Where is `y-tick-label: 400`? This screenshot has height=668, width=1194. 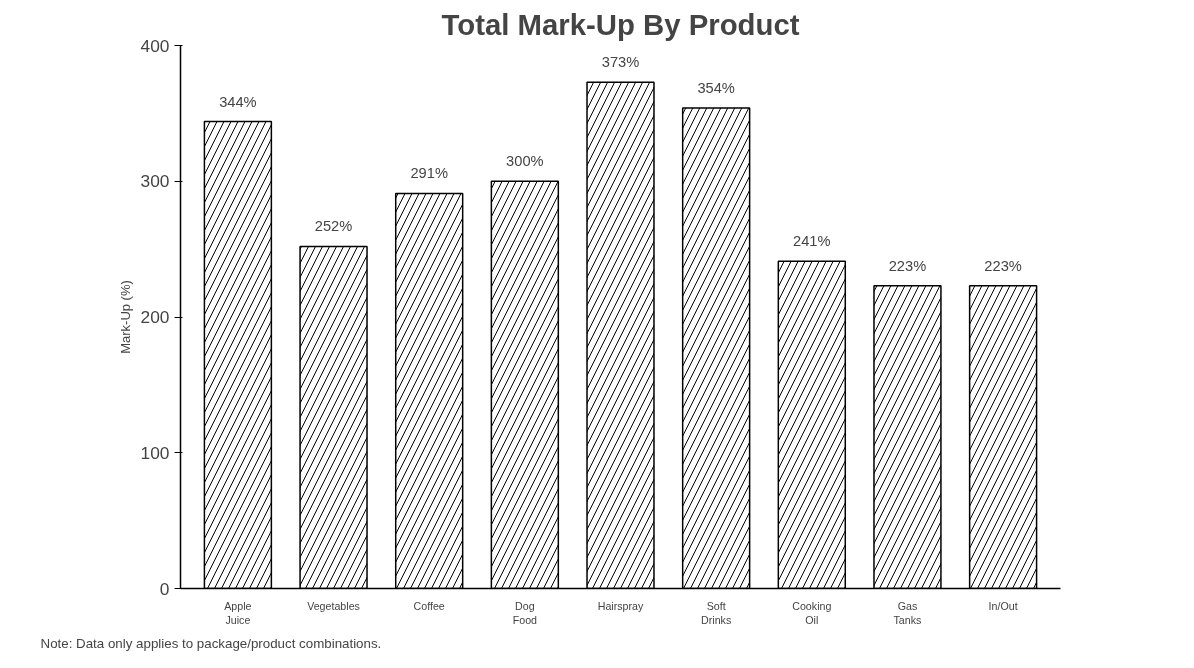 y-tick-label: 400 is located at coordinates (155, 45).